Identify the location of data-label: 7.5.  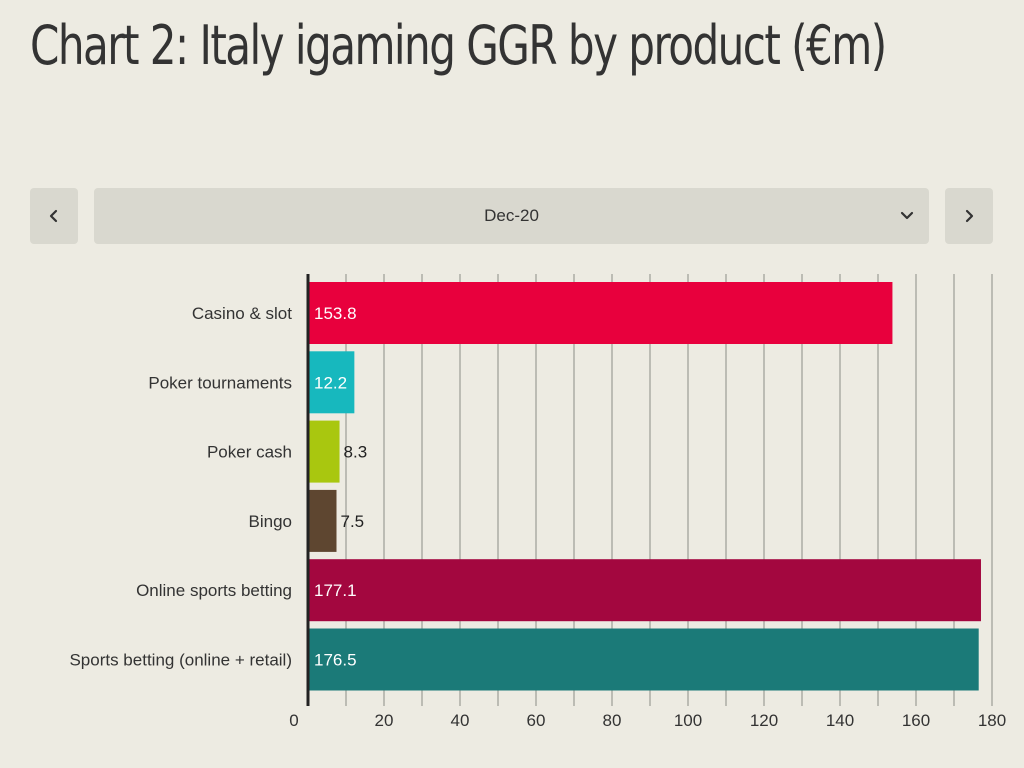
(353, 521).